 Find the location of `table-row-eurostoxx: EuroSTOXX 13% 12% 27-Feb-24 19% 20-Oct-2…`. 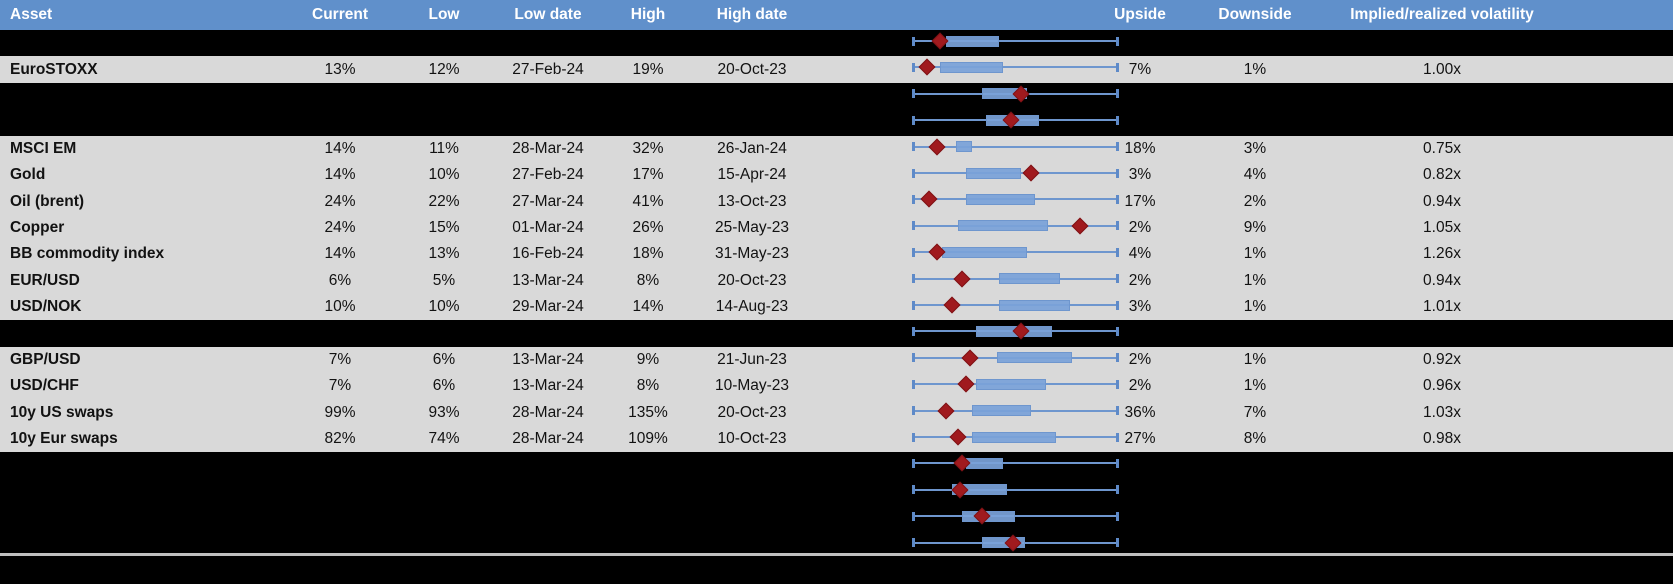

table-row-eurostoxx: EuroSTOXX 13% 12% 27-Feb-24 19% 20-Oct-2… is located at coordinates (836, 69).